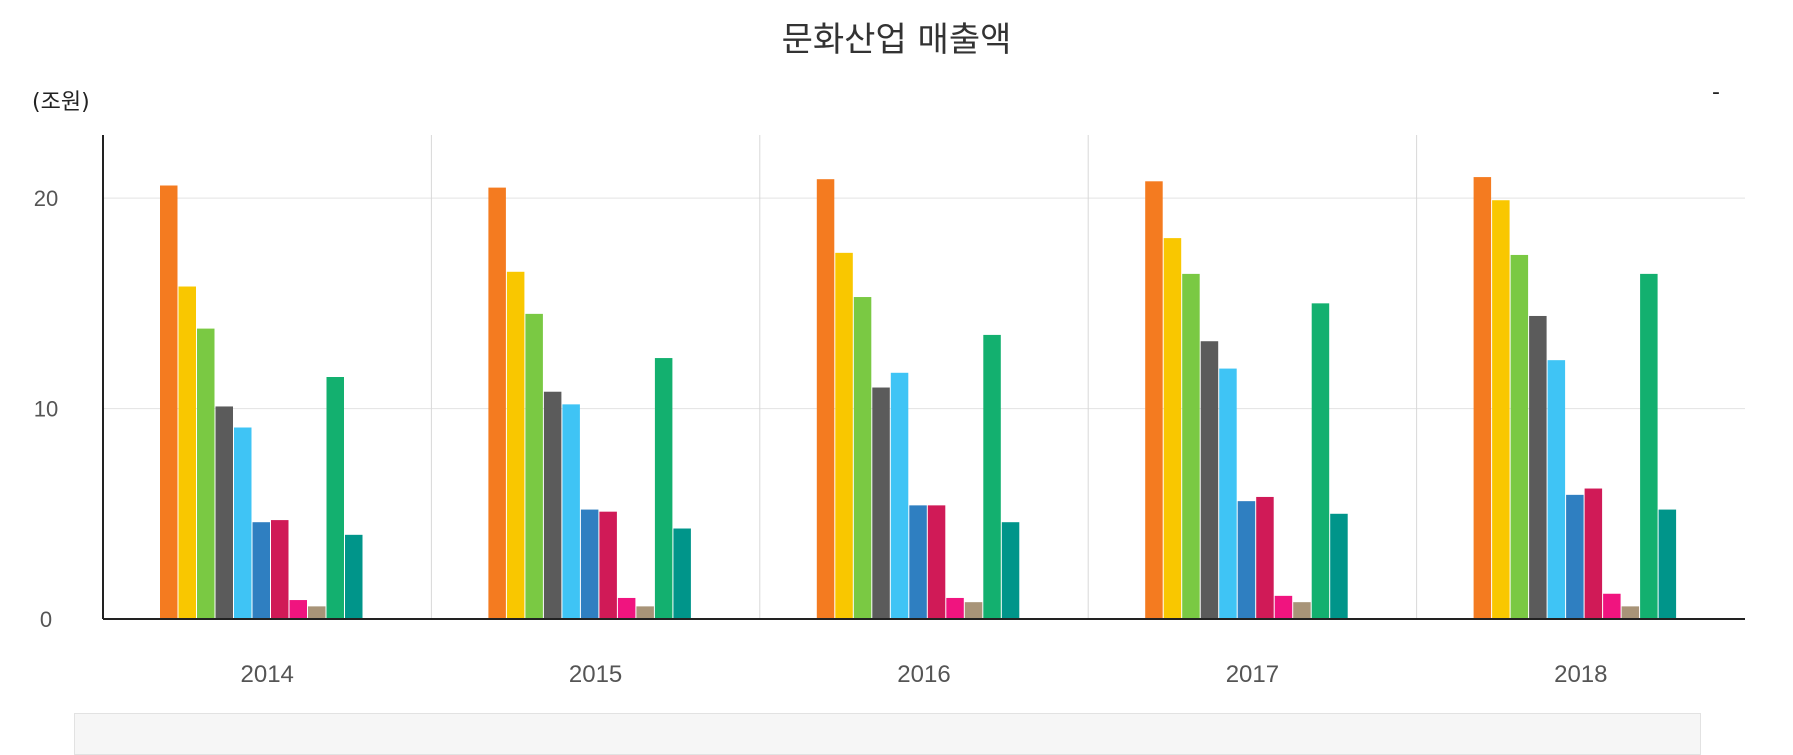 The image size is (1793, 755). What do you see at coordinates (1580, 674) in the screenshot?
I see `x-category-label: 2018` at bounding box center [1580, 674].